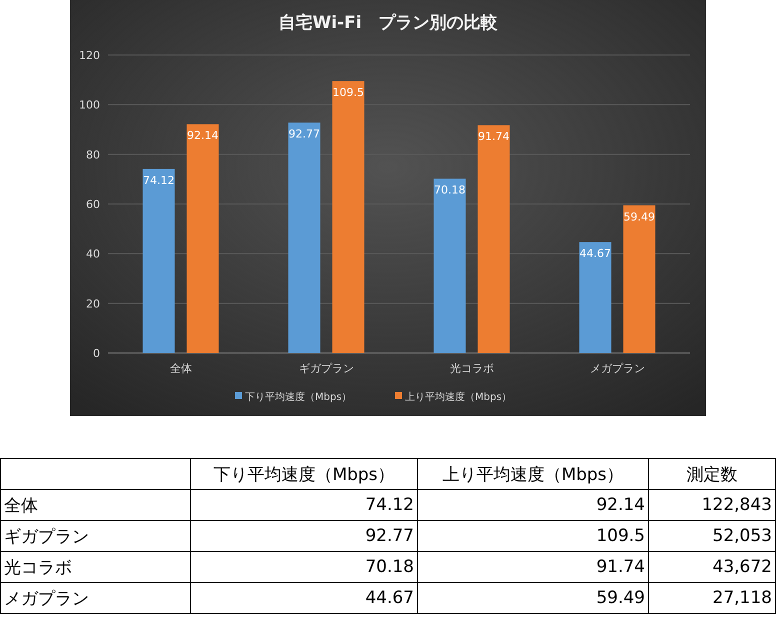  What do you see at coordinates (304, 474) in the screenshot?
I see `text: 下り平均速度（Mbps）` at bounding box center [304, 474].